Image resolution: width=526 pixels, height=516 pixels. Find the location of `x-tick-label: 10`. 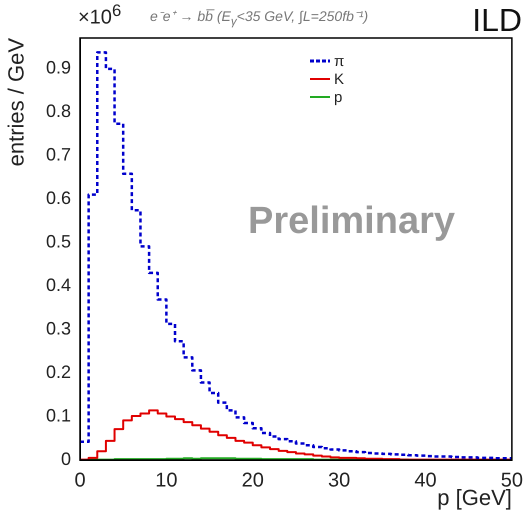

x-tick-label: 10 is located at coordinates (166, 481).